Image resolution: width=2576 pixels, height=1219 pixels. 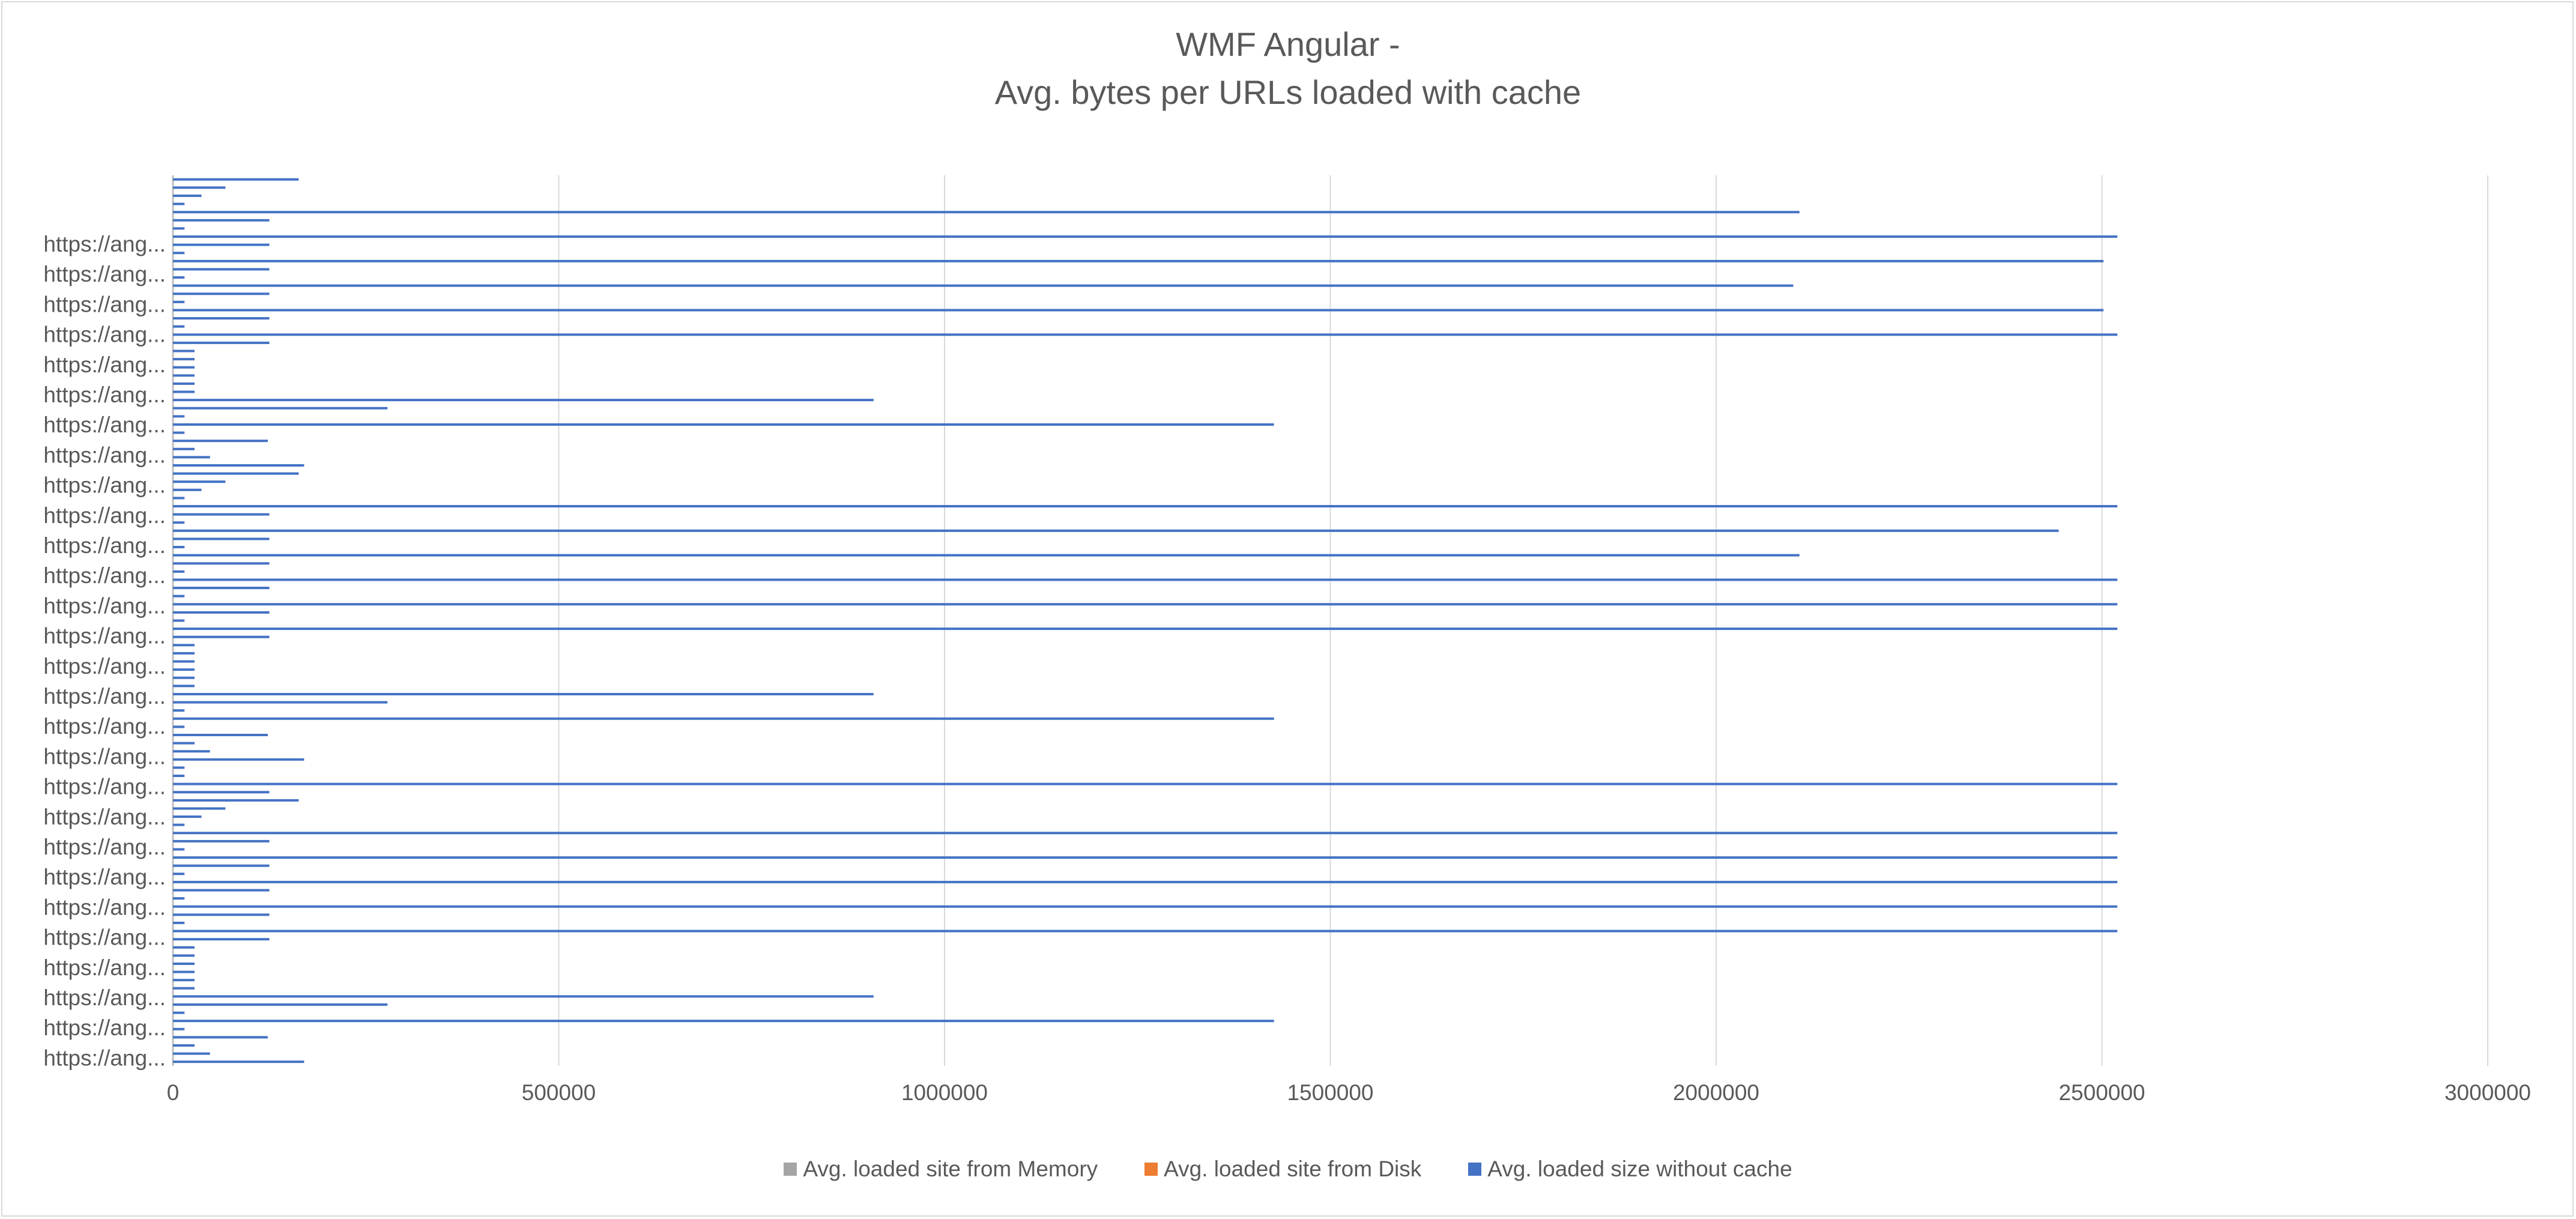 I want to click on x-tick-label: 500000, so click(x=559, y=1092).